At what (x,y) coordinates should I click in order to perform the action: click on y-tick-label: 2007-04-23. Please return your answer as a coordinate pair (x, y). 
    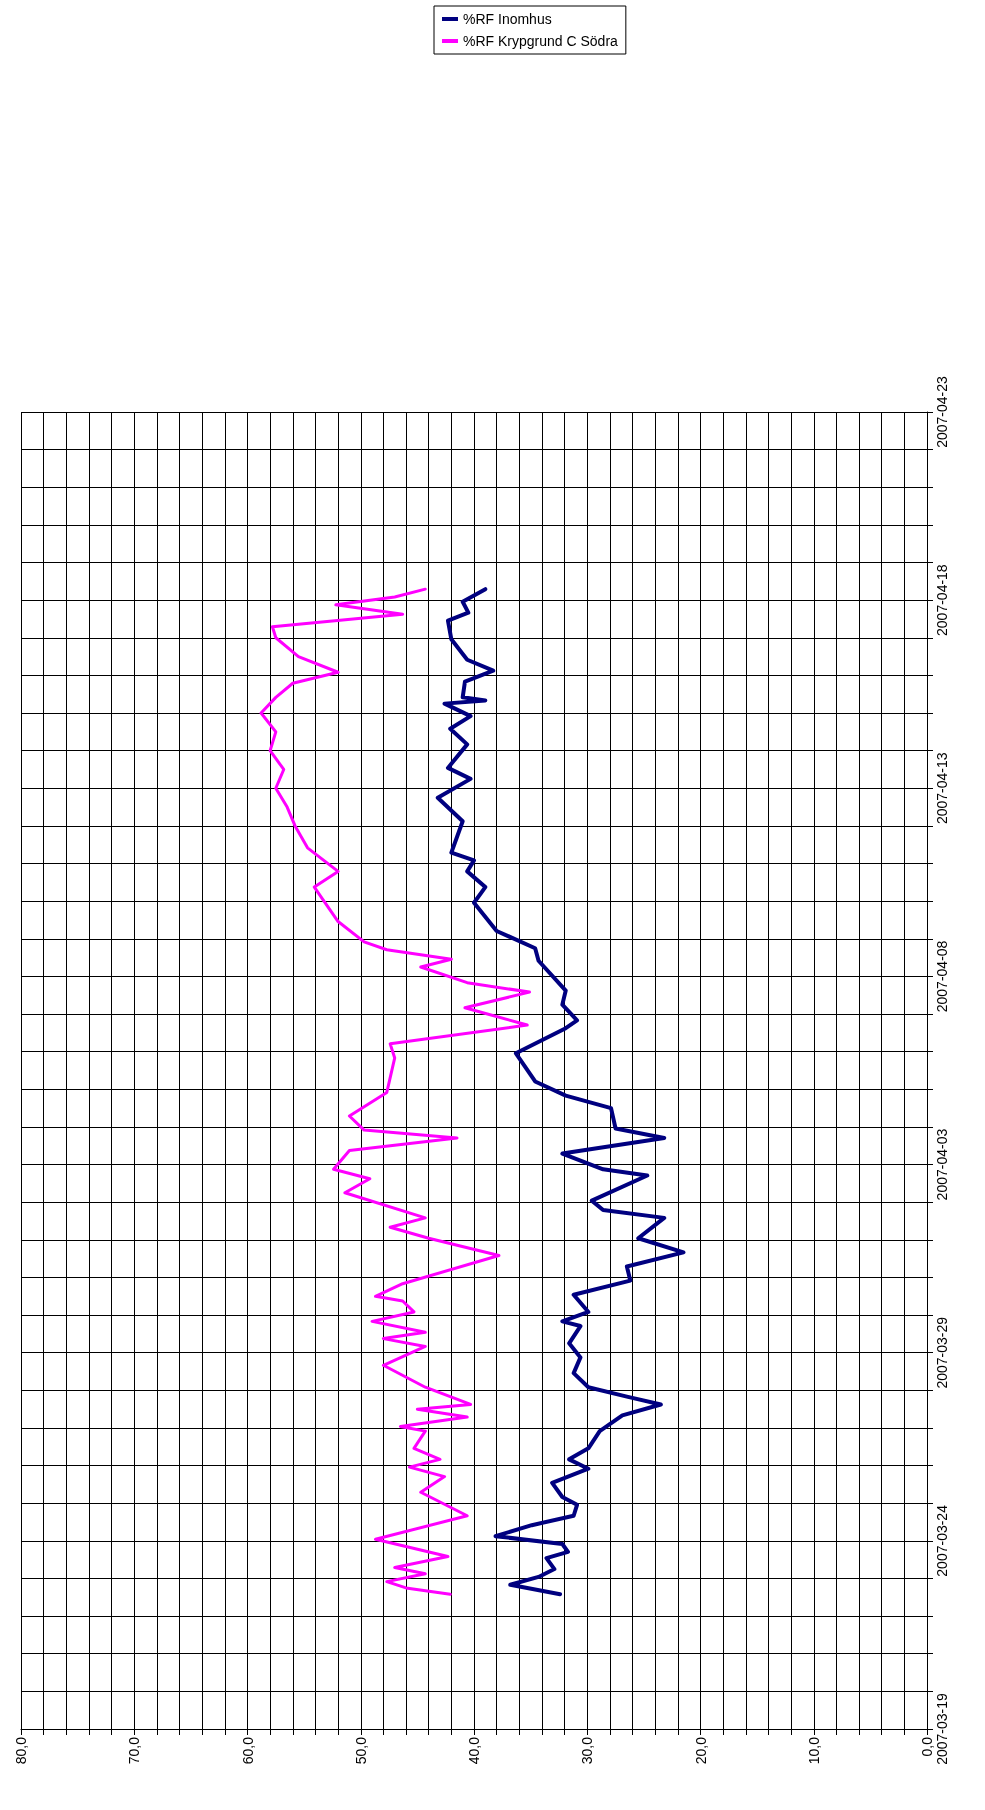
    Looking at the image, I should click on (942, 411).